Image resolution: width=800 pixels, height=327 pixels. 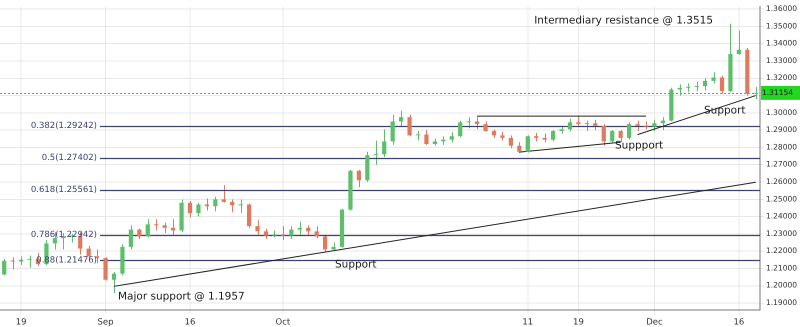 I want to click on x-tick-label: Oct, so click(x=283, y=322).